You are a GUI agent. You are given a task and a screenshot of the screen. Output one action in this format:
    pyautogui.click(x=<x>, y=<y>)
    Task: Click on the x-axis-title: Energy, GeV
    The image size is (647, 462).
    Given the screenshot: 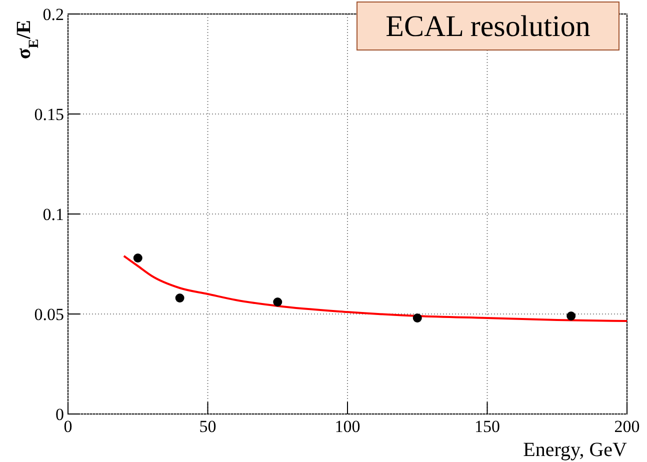 What is the action you would take?
    pyautogui.click(x=575, y=450)
    